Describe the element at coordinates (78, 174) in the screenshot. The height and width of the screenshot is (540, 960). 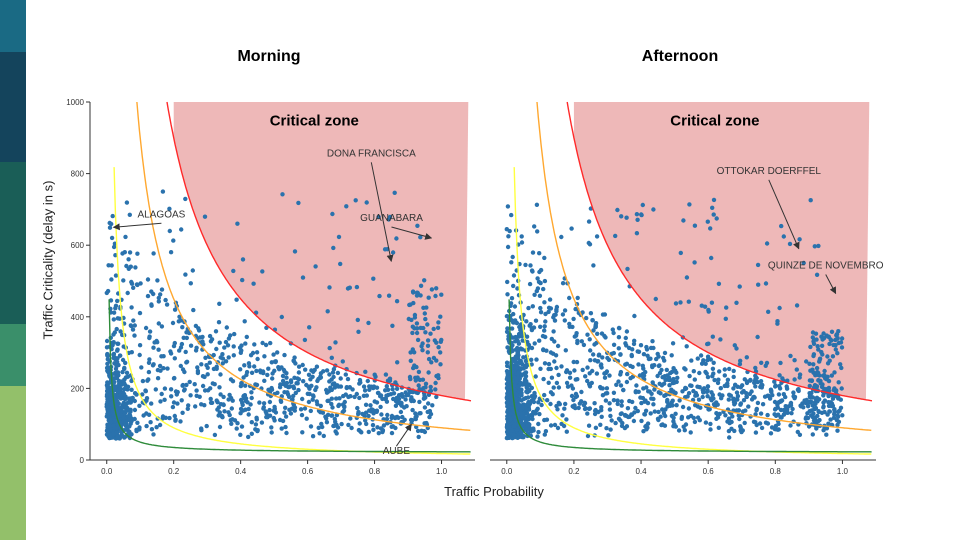
I see `y-tick-label: 800` at that location.